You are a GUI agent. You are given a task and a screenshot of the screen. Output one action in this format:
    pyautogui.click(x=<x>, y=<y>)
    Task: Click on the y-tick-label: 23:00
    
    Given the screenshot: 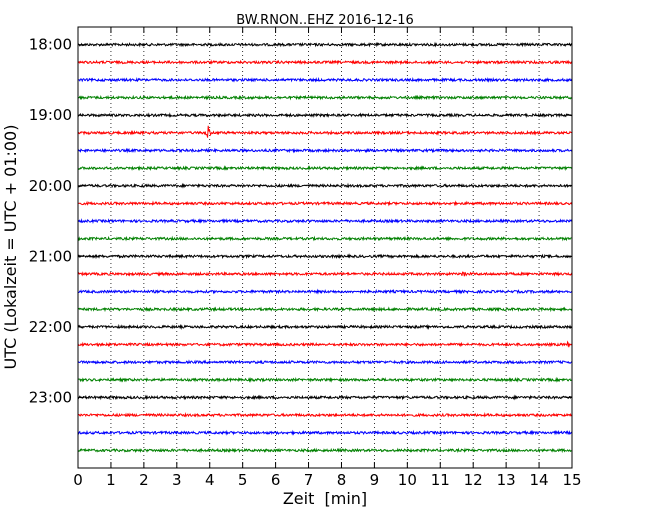 What is the action you would take?
    pyautogui.click(x=50, y=397)
    